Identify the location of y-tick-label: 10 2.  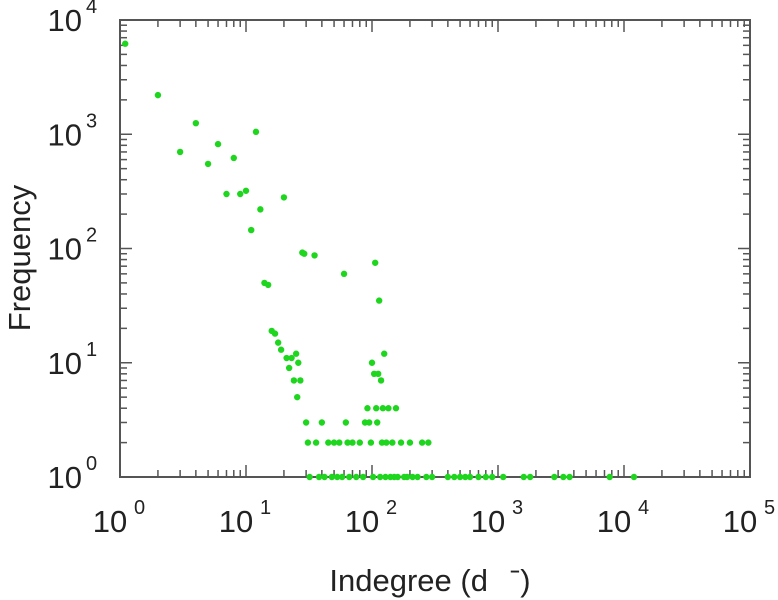
(73, 246).